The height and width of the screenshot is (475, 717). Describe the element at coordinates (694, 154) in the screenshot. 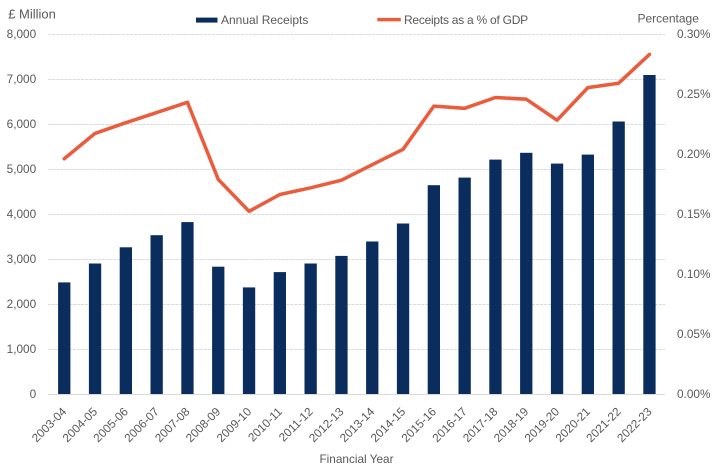

I see `svg-text: 0.20%` at that location.